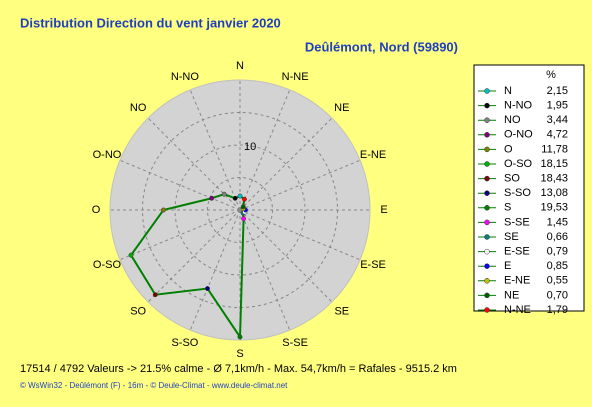 The width and height of the screenshot is (592, 407). What do you see at coordinates (511, 237) in the screenshot?
I see `legend-label: SE` at bounding box center [511, 237].